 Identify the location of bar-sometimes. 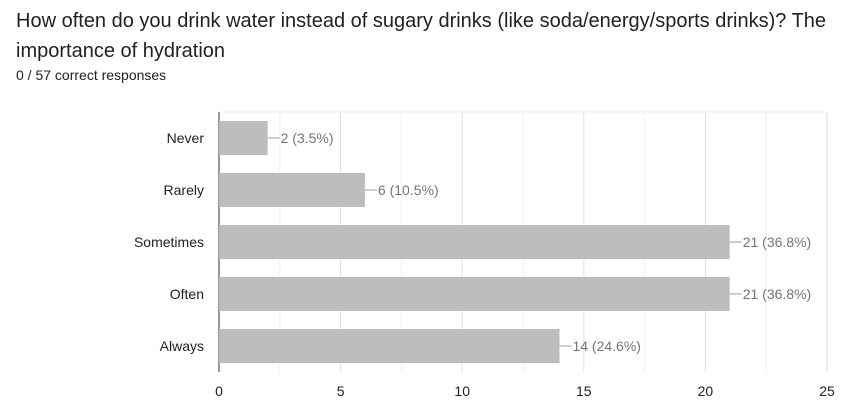
(474, 242).